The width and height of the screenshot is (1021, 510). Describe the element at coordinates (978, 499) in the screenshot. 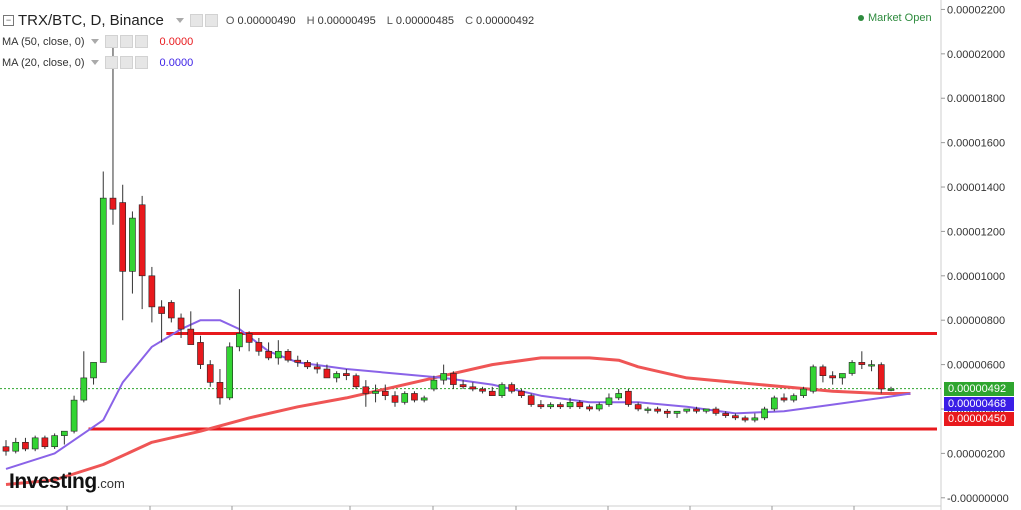

I see `y-axis-tick-label: -0.00000000` at that location.